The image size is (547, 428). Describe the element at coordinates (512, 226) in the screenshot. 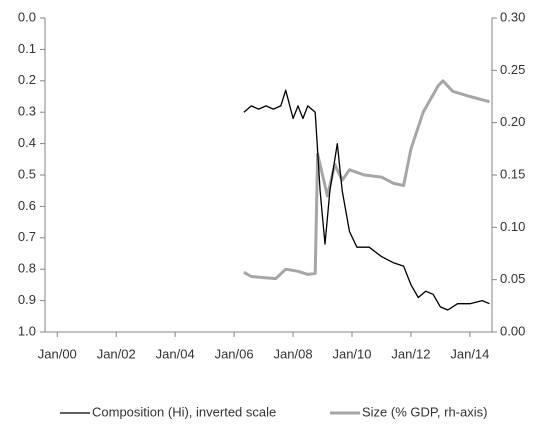

I see `y2-tick-label: 0.10` at that location.